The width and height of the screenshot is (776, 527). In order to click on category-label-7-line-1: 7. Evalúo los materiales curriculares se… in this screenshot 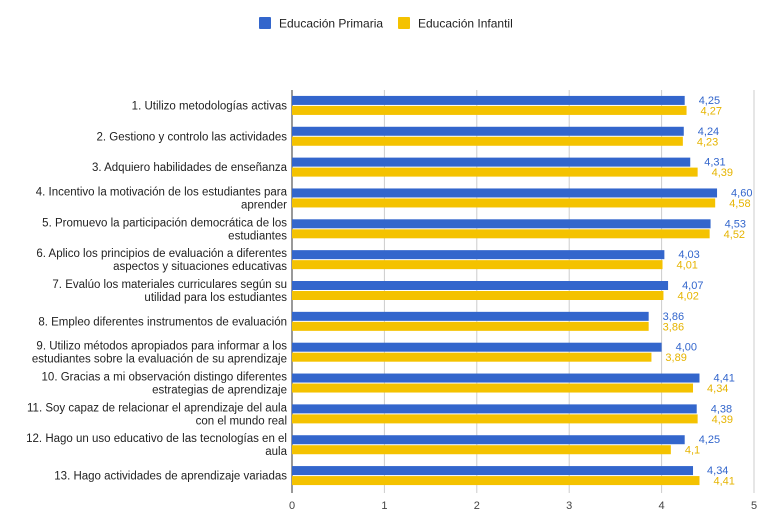, I will do `click(169, 285)`.